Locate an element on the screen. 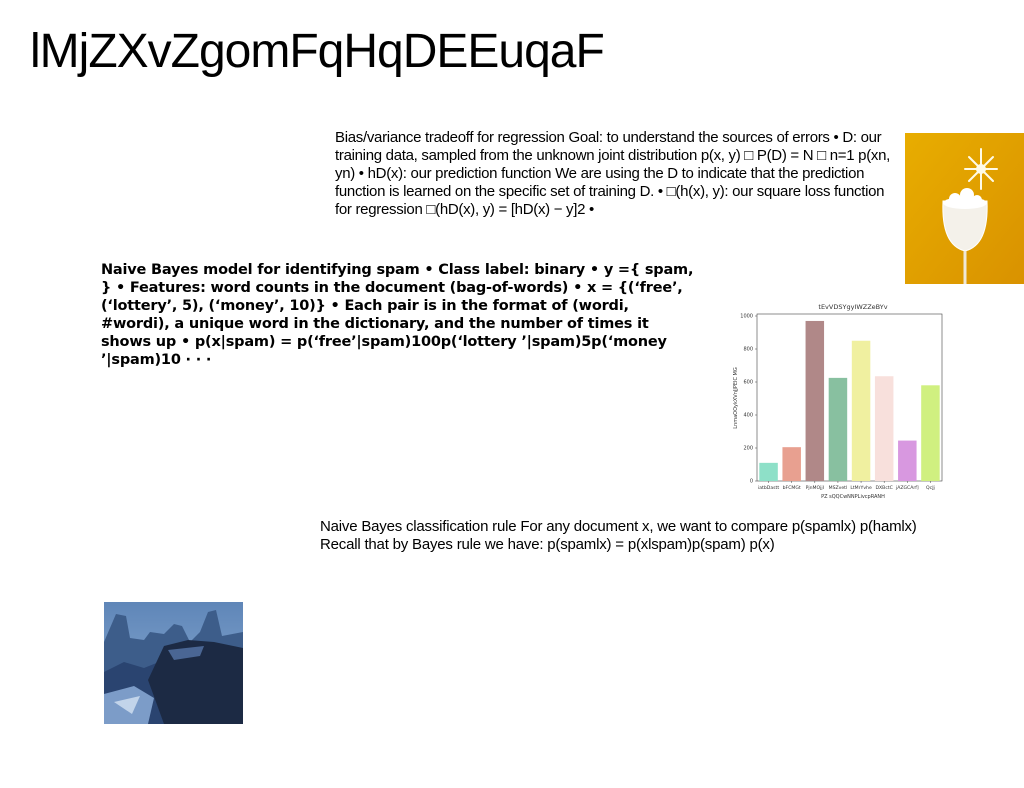  x-tick-label: DXBctC is located at coordinates (884, 488).